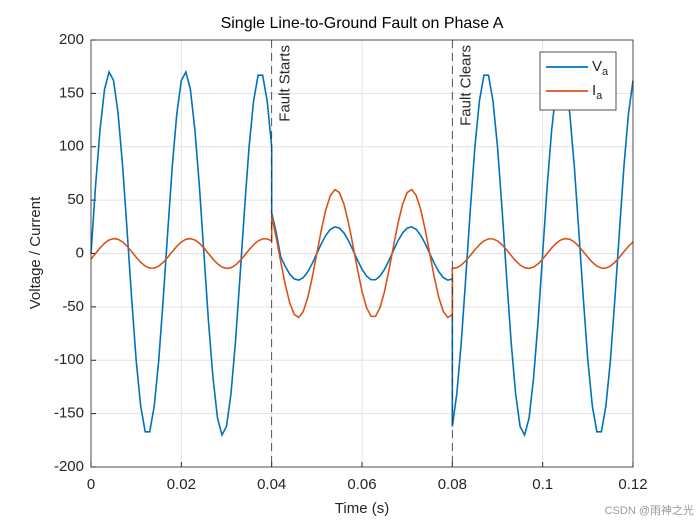  What do you see at coordinates (75, 199) in the screenshot?
I see `y-tick-label: 50` at bounding box center [75, 199].